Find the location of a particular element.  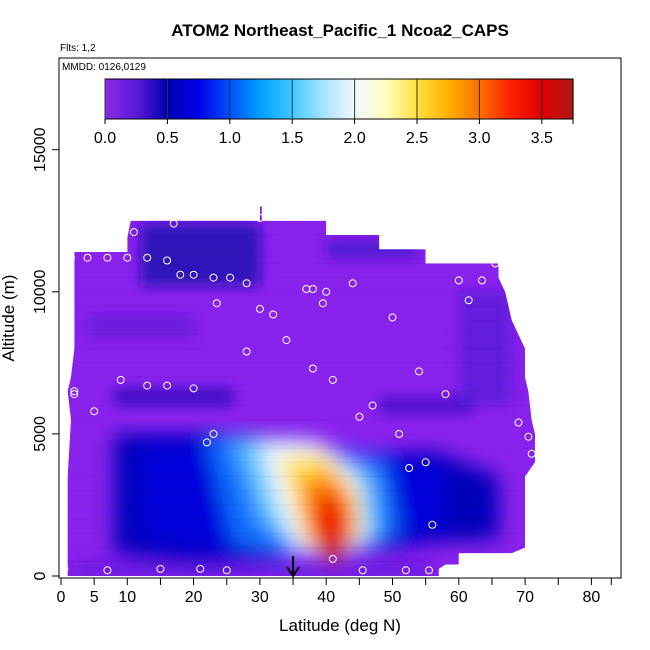

x-tick-label: 10 is located at coordinates (127, 597).